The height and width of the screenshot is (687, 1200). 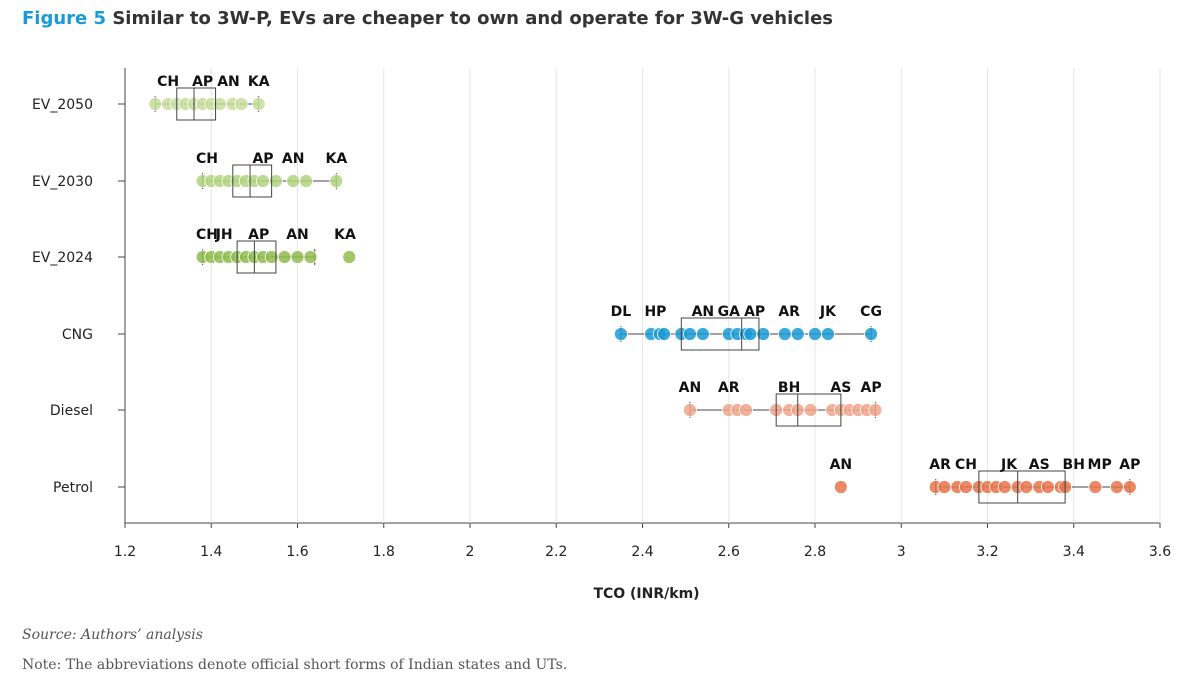 What do you see at coordinates (77, 335) in the screenshot?
I see `category-label: CNG` at bounding box center [77, 335].